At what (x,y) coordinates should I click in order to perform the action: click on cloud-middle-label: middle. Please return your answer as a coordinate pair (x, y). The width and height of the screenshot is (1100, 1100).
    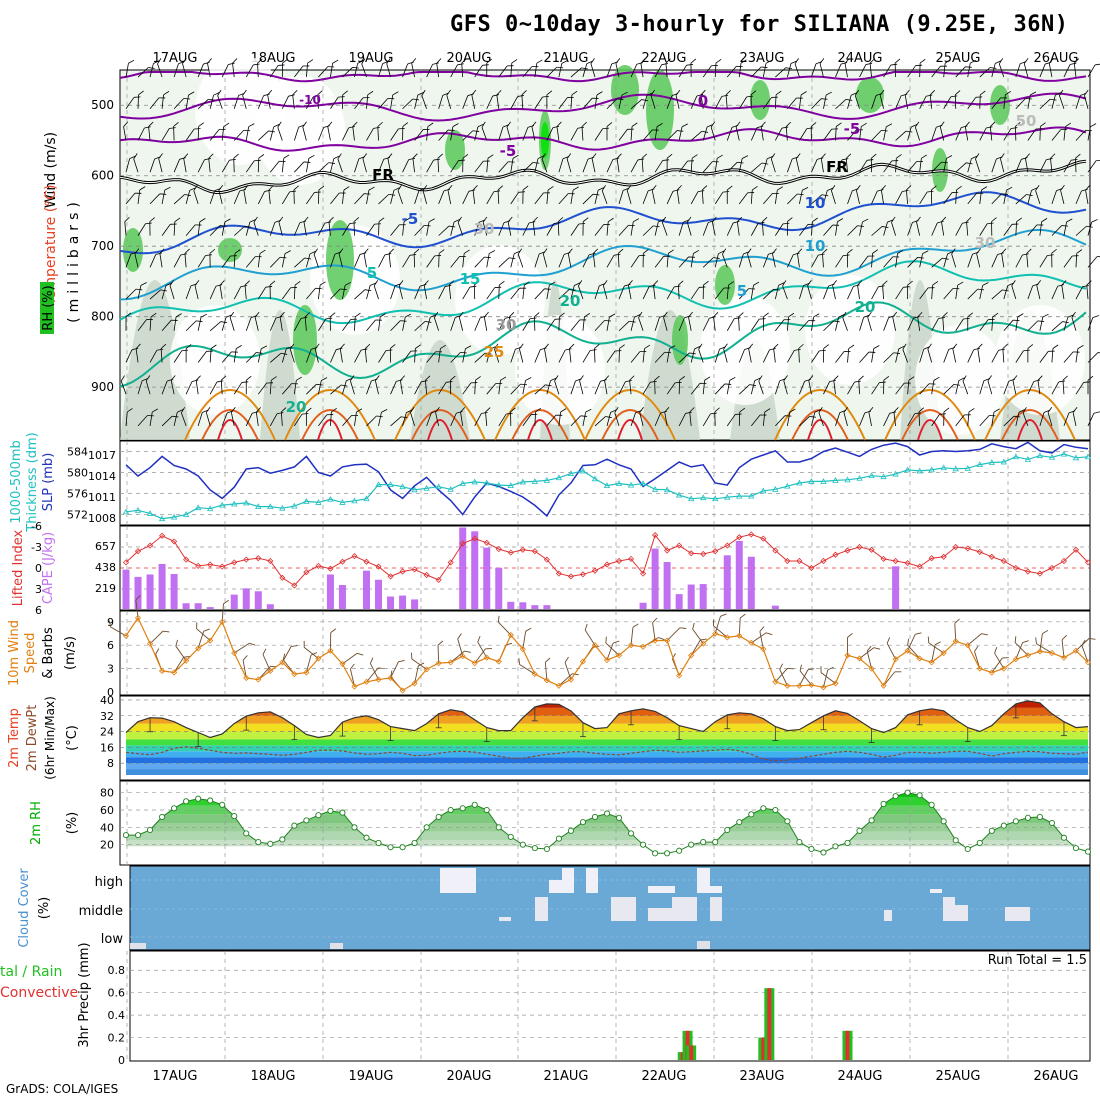
    Looking at the image, I should click on (101, 911).